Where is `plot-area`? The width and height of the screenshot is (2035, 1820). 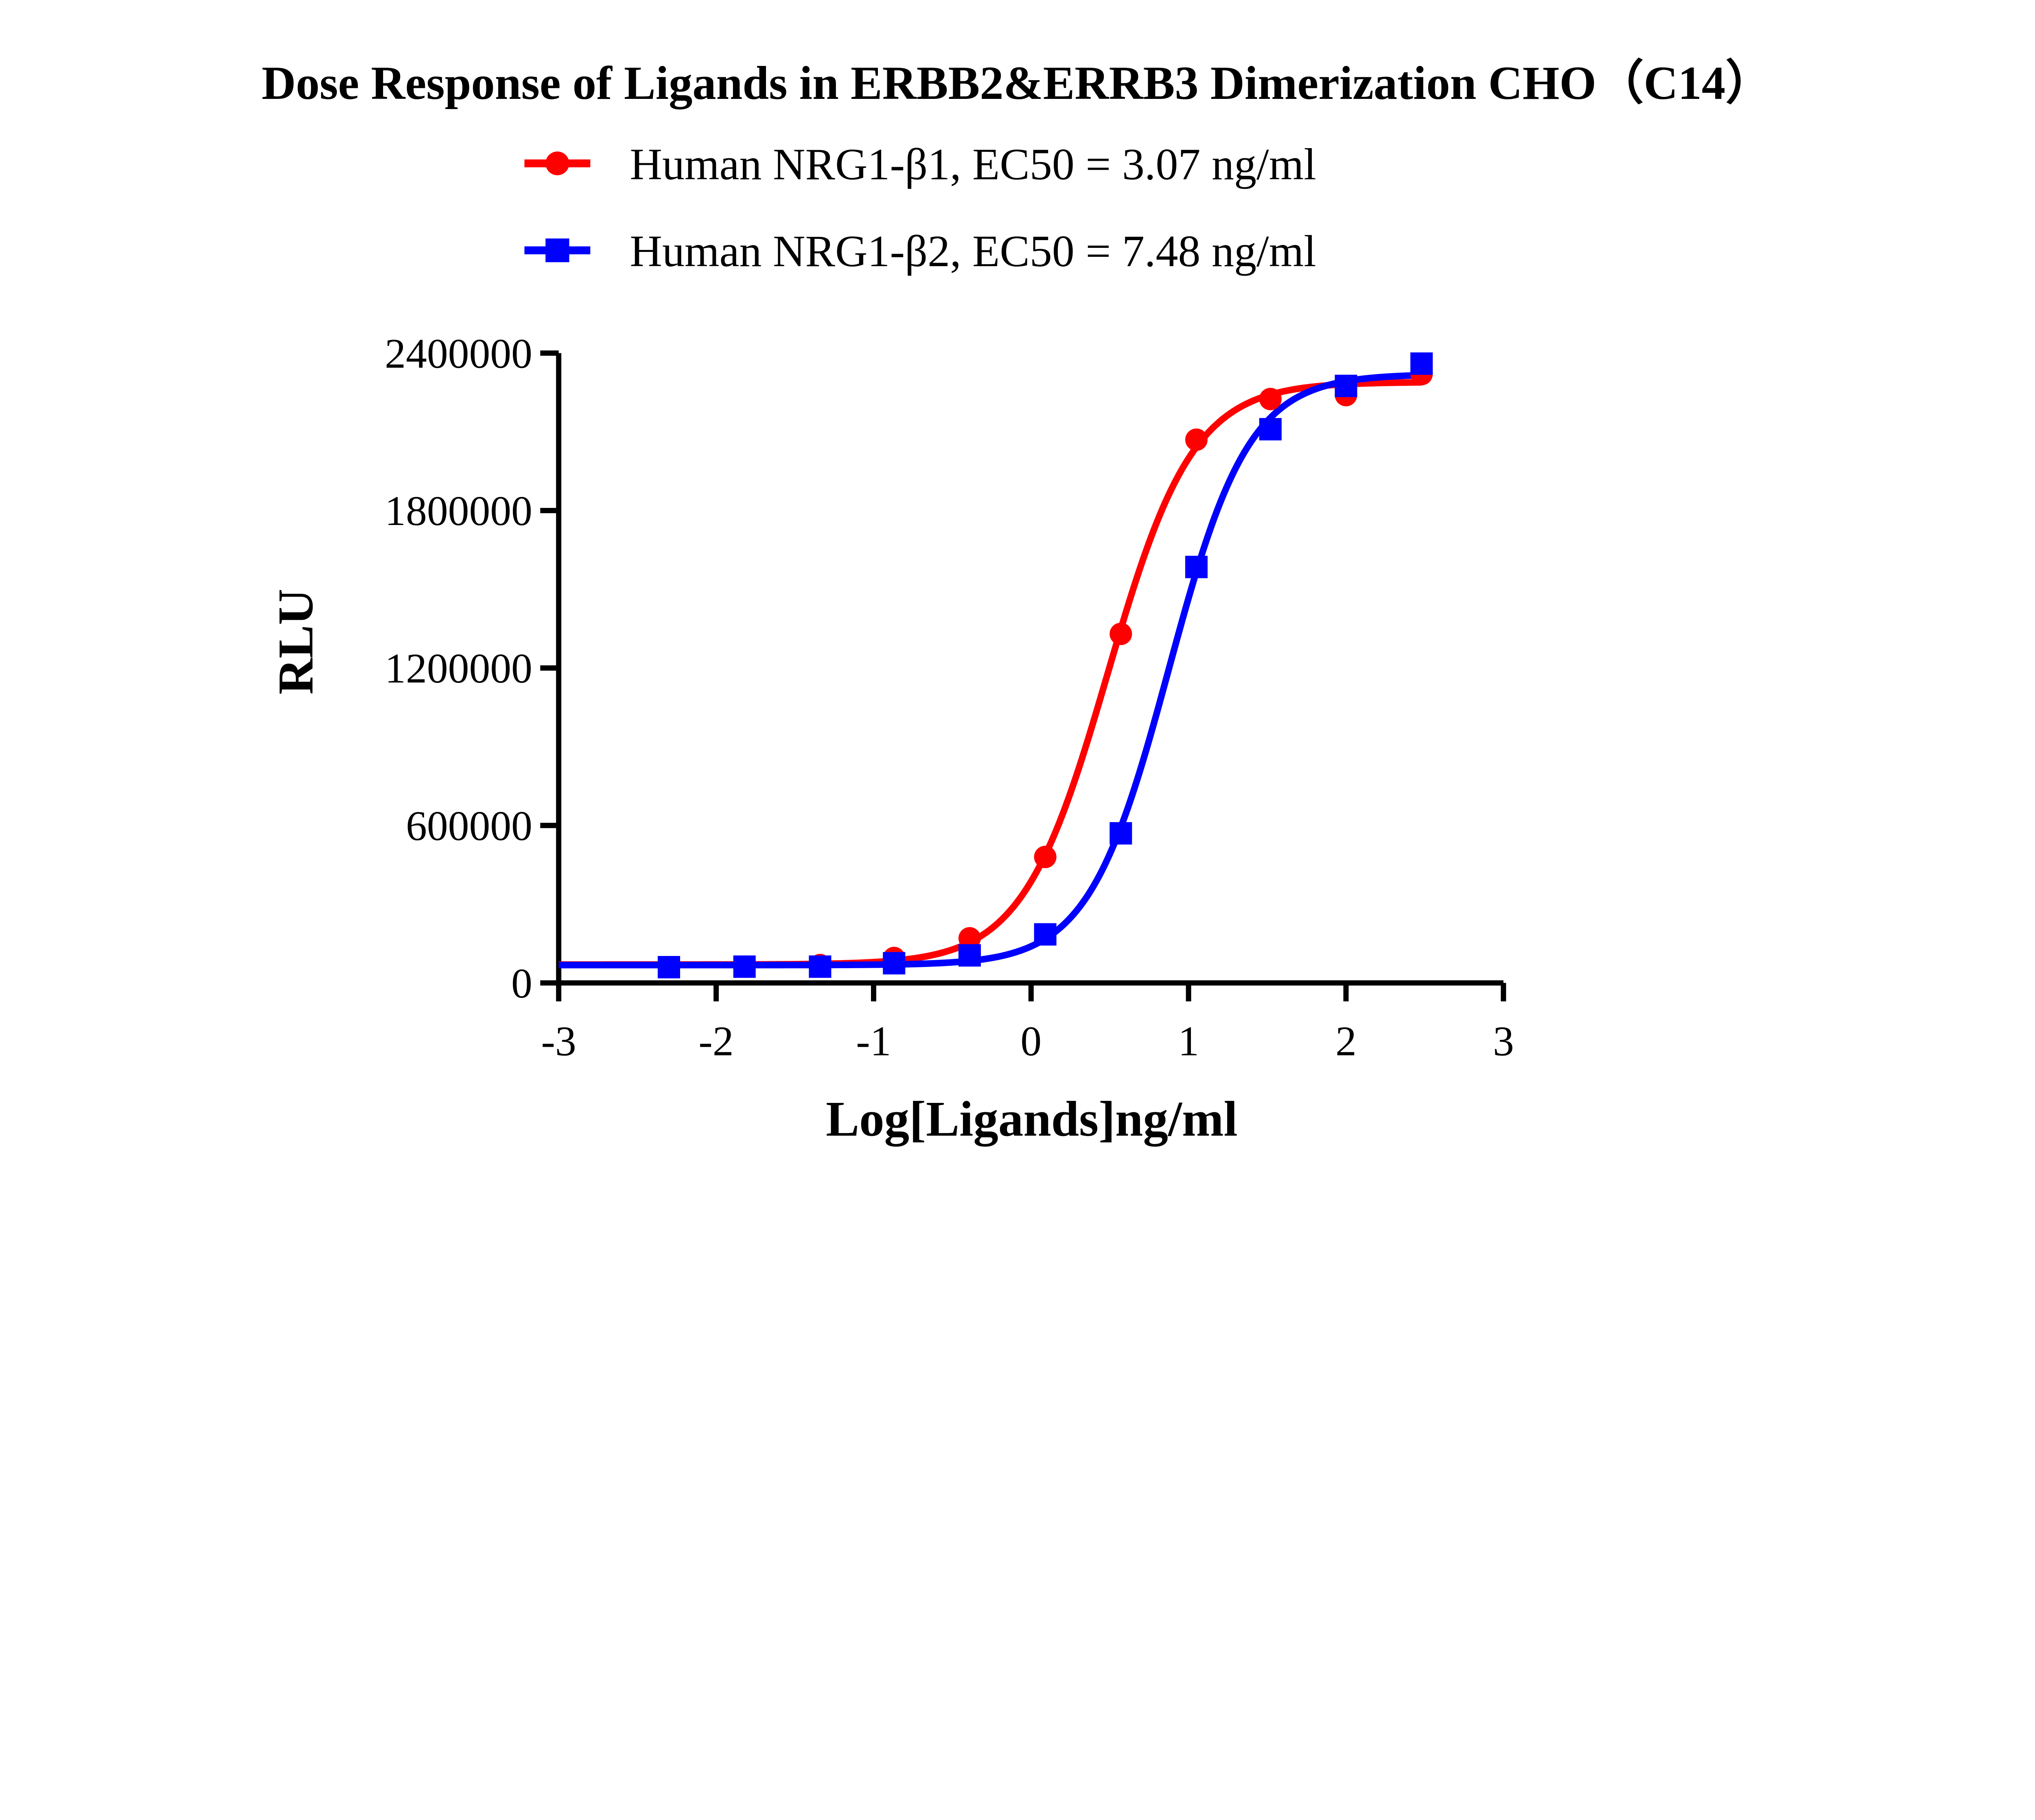 plot-area is located at coordinates (995, 665).